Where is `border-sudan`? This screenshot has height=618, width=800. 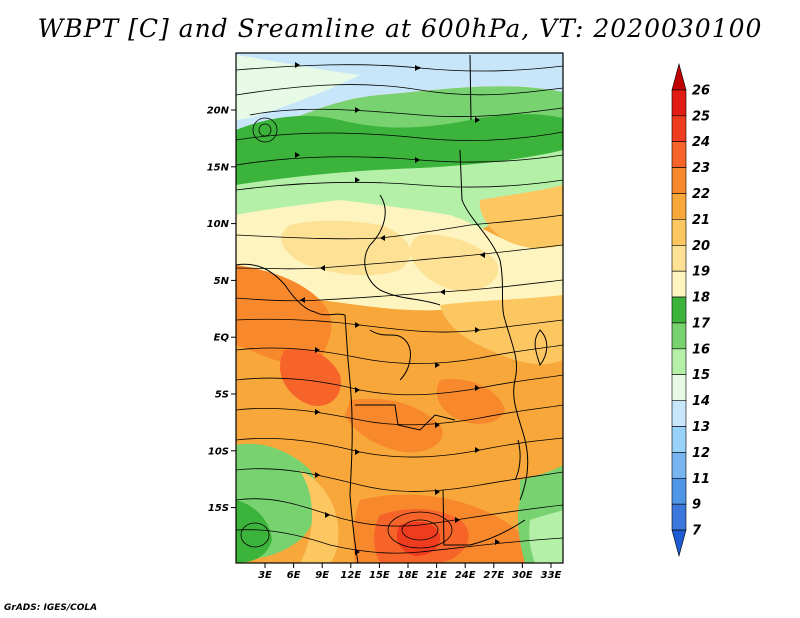 border-sudan is located at coordinates (482, 235).